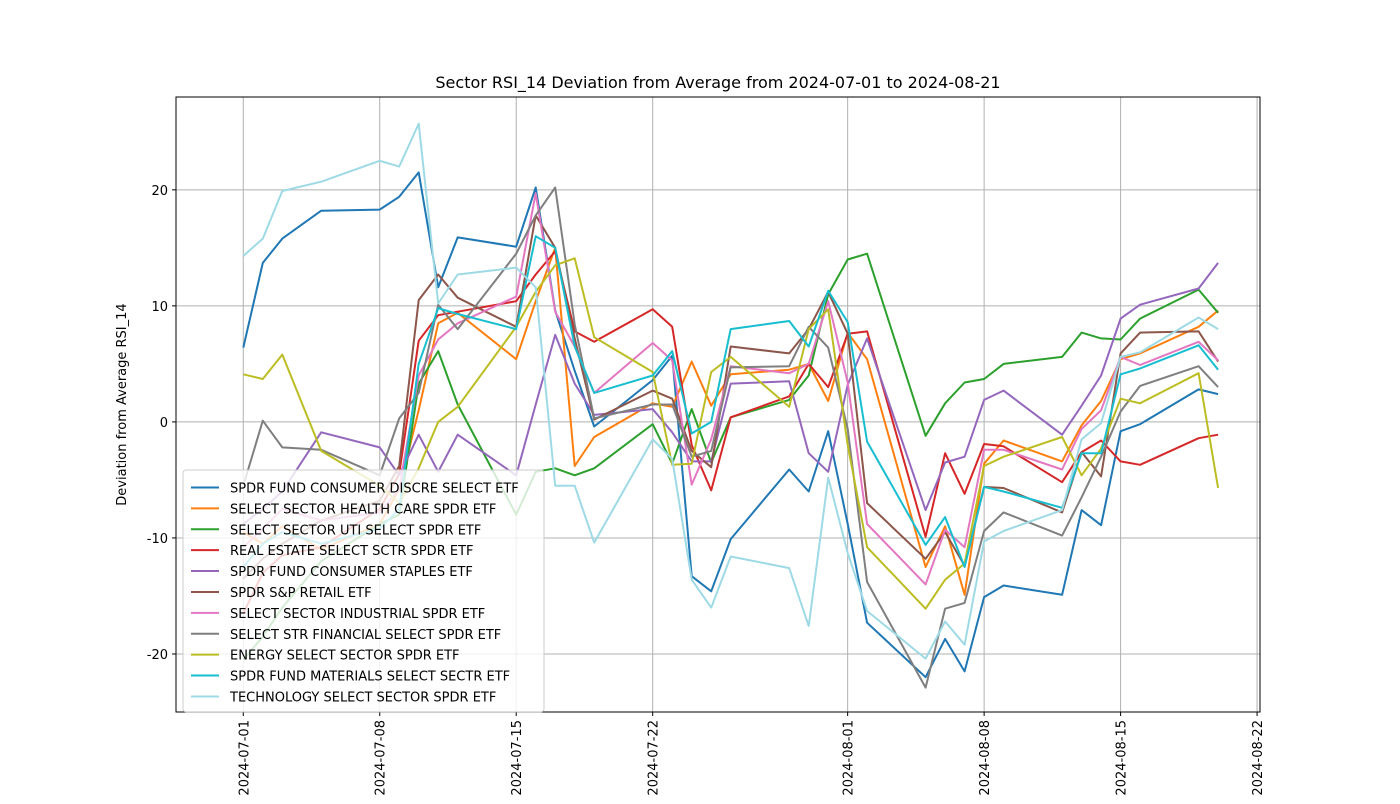  Describe the element at coordinates (355, 530) in the screenshot. I see `legend-label: SELECT SECTOR UTI SELECT SPDR ETF` at that location.